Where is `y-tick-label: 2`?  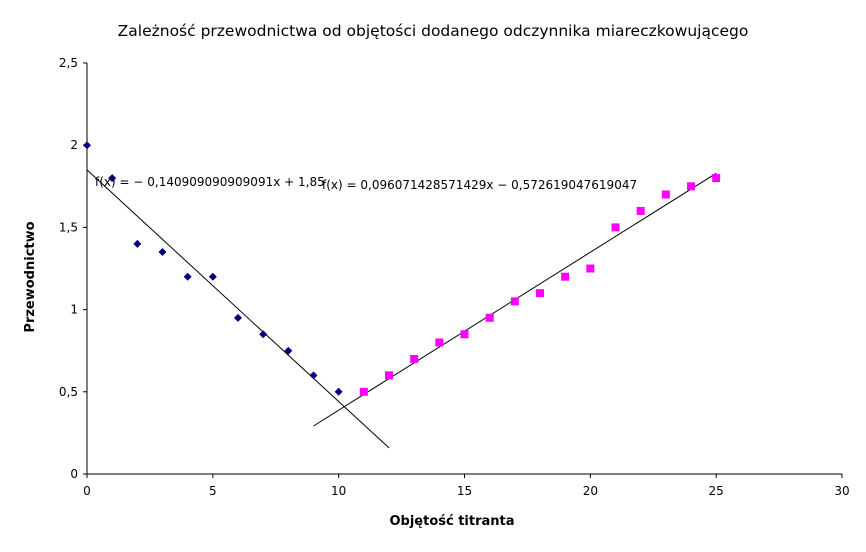 y-tick-label: 2 is located at coordinates (74, 145).